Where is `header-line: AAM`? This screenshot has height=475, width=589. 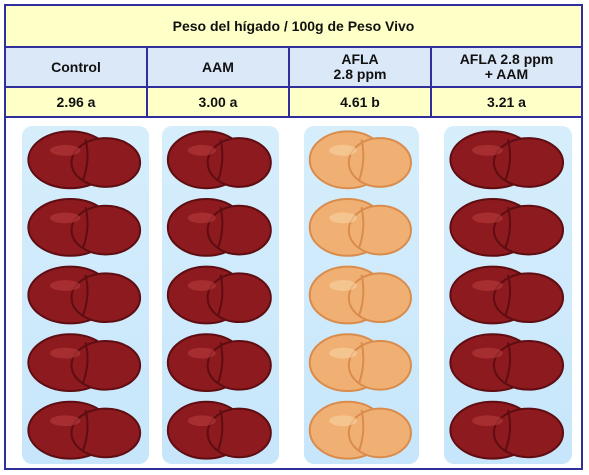 header-line: AAM is located at coordinates (218, 66).